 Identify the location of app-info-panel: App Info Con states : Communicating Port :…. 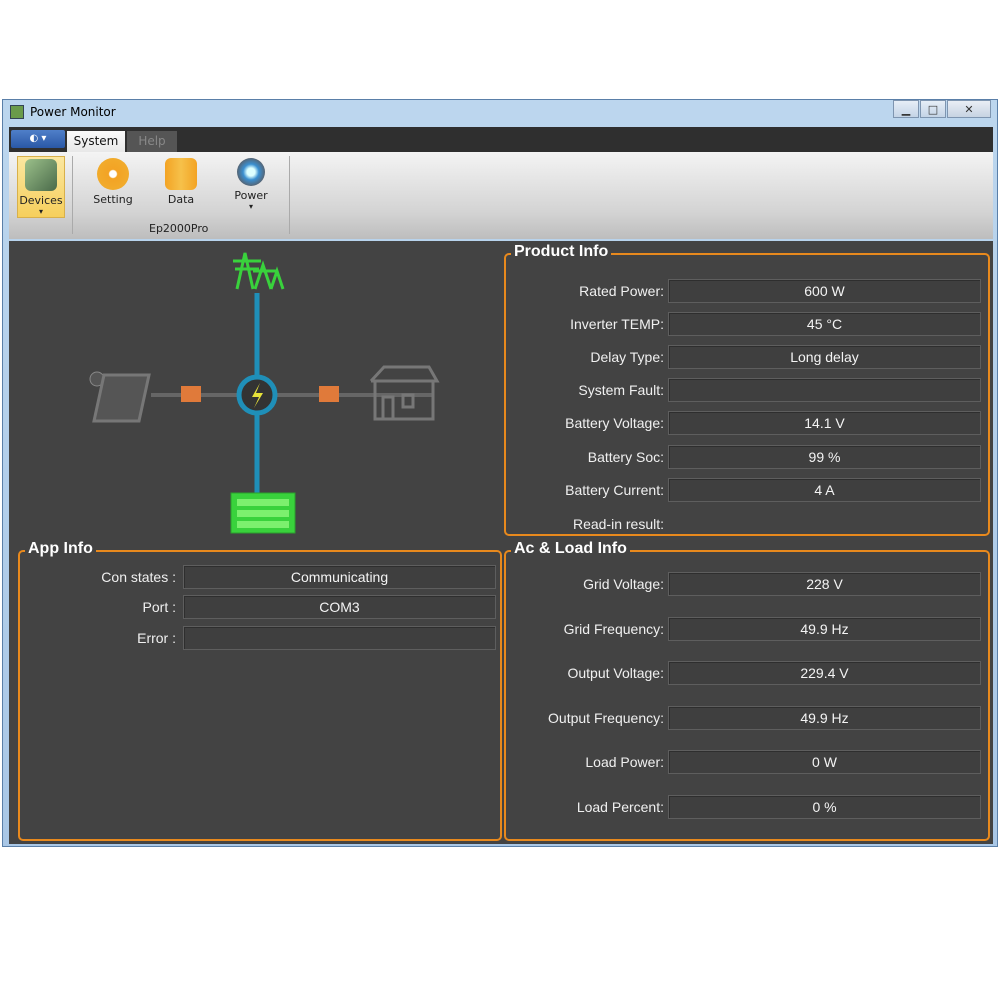
(260, 690).